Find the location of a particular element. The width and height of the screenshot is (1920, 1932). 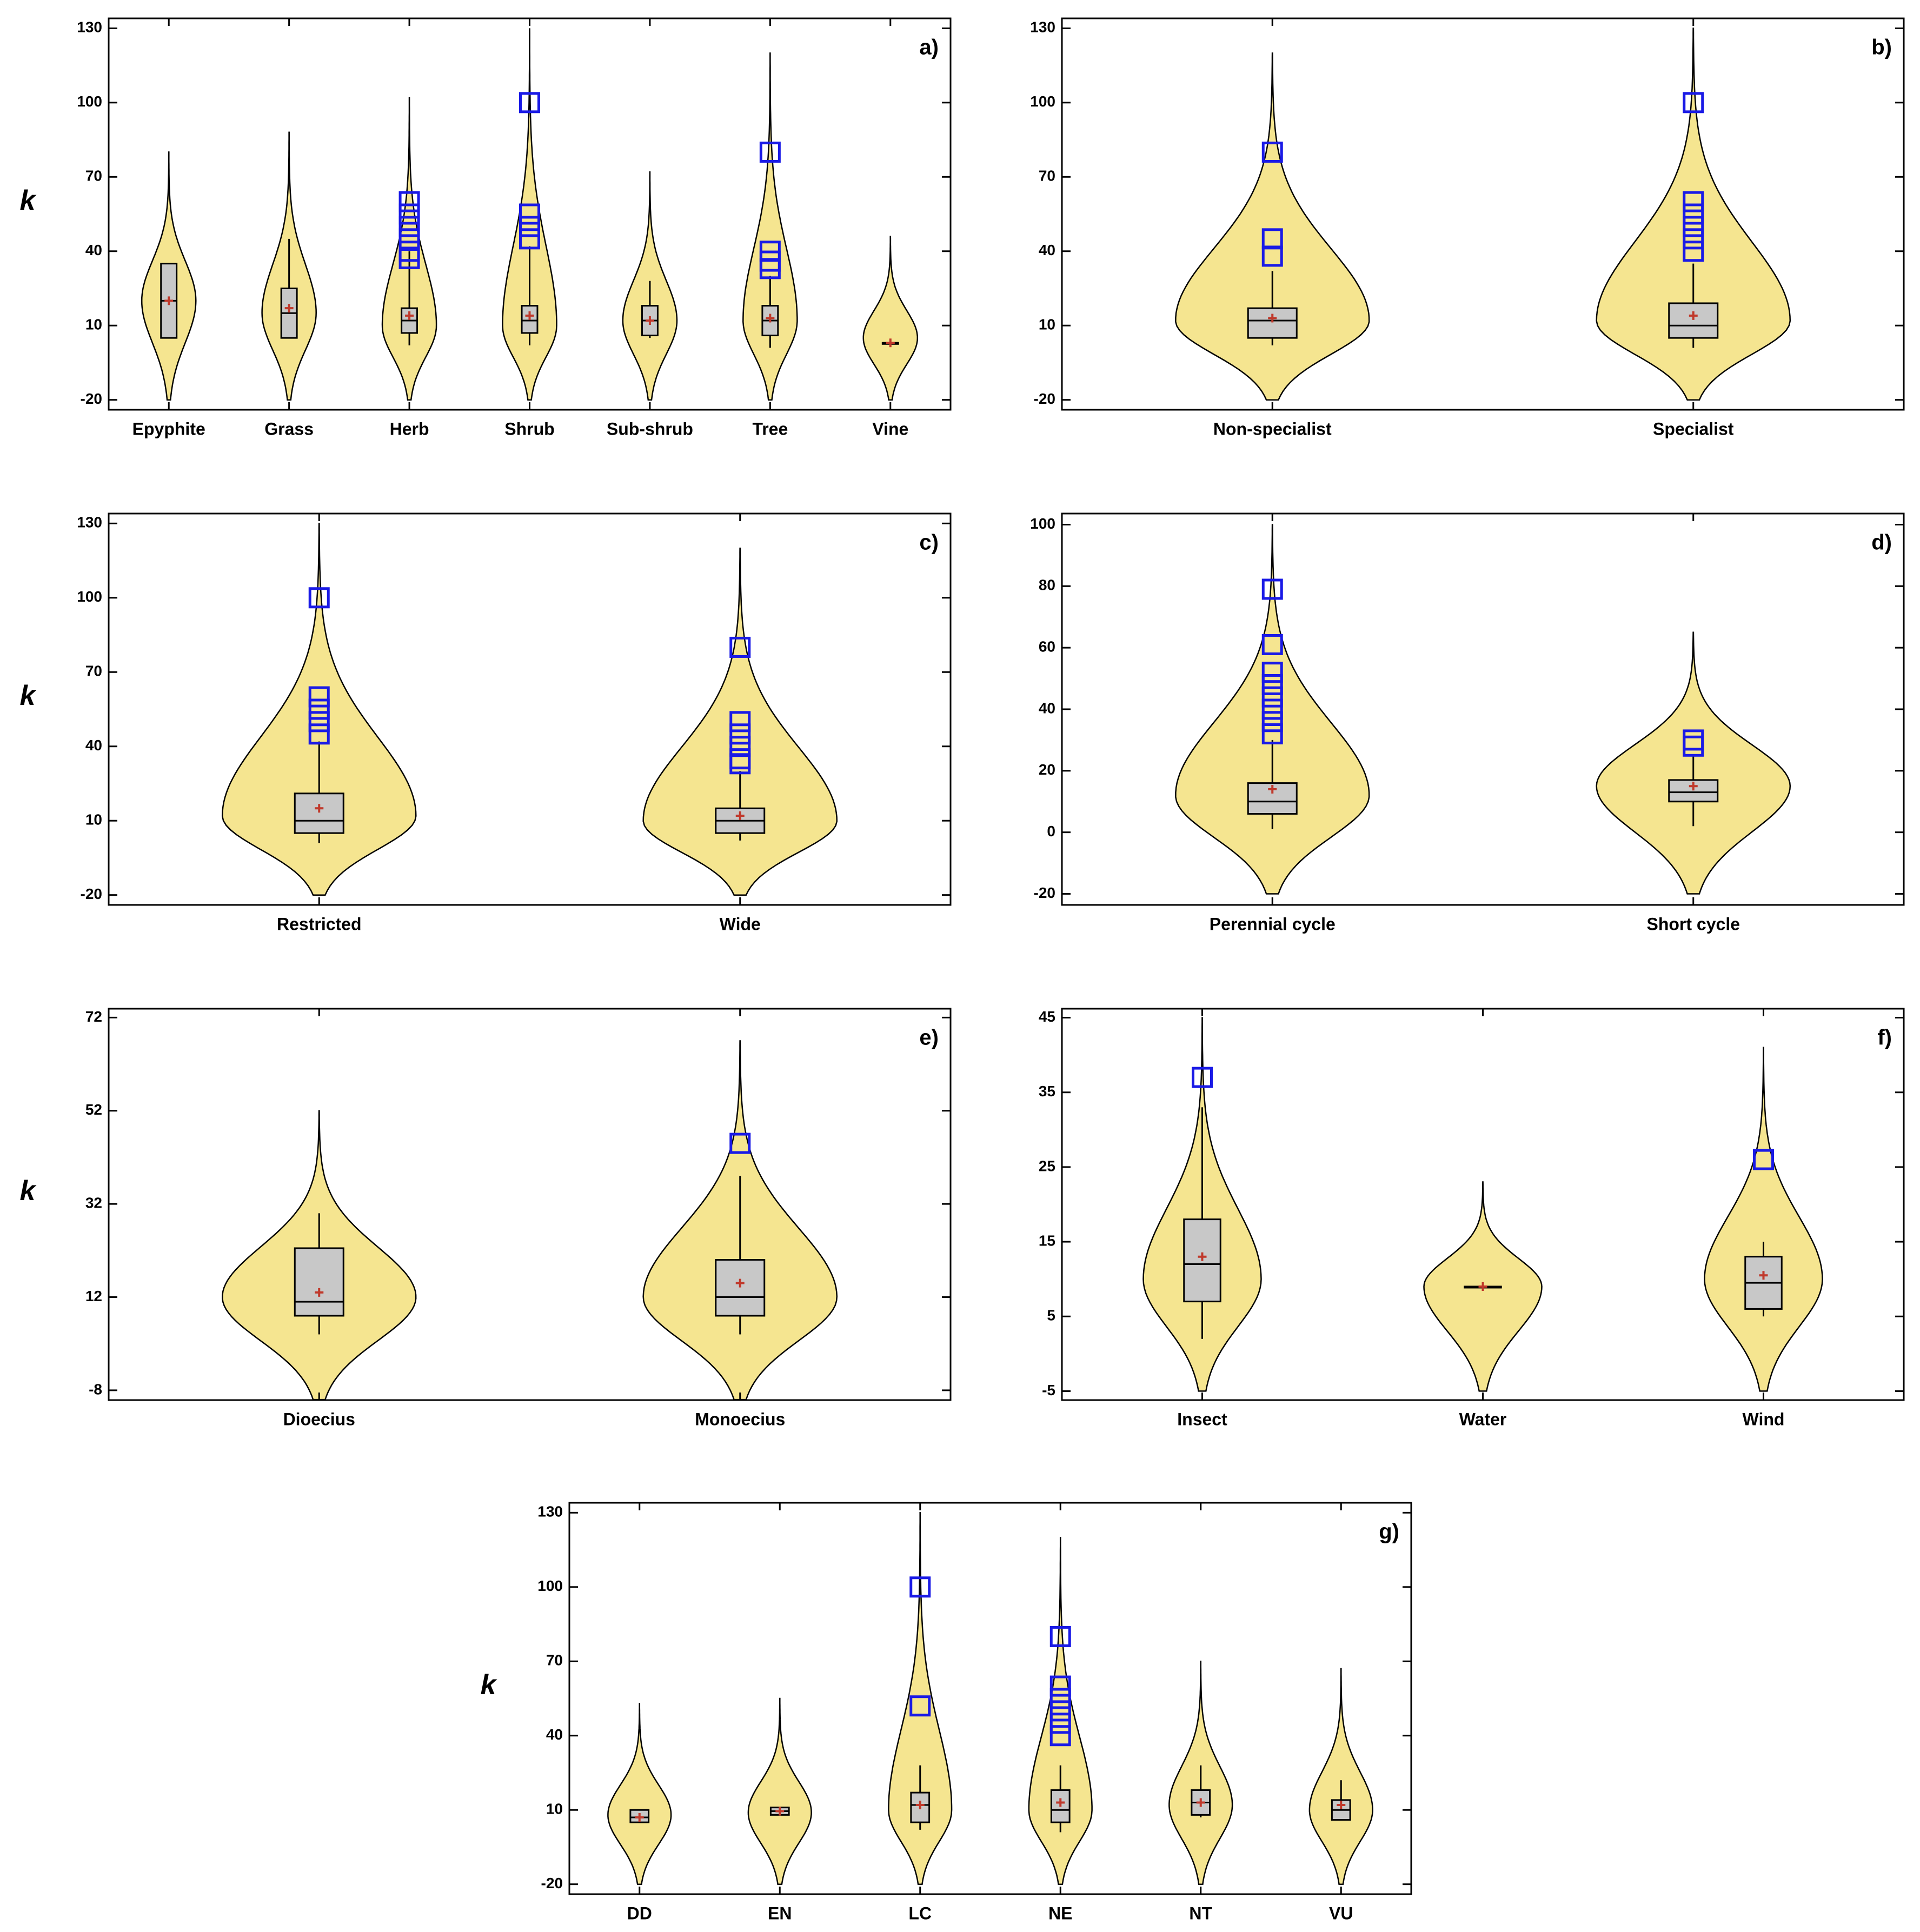

y-tick-label: 15 is located at coordinates (1047, 1240).